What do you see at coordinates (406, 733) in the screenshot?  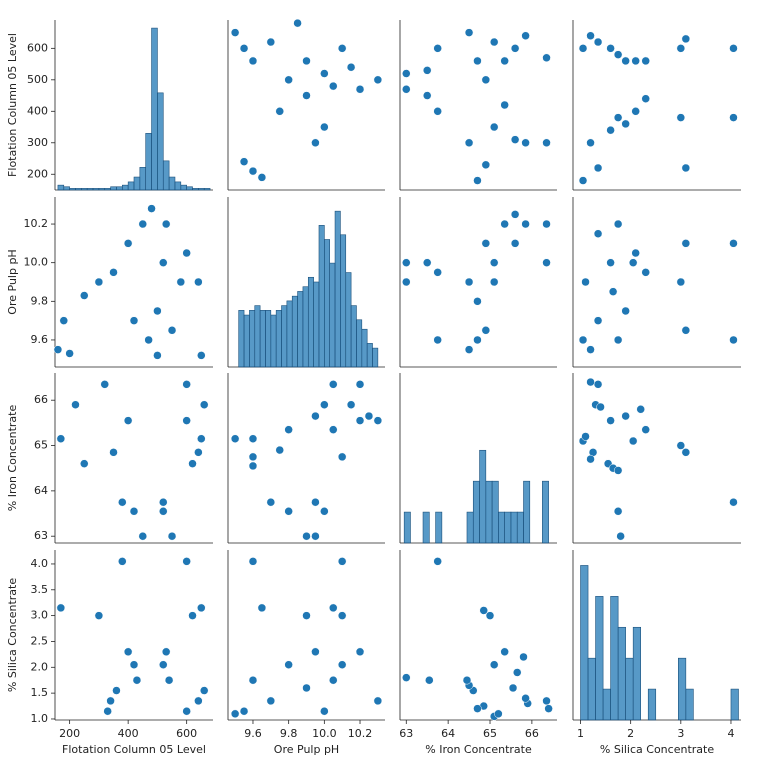 I see `x-tick-label: 63` at bounding box center [406, 733].